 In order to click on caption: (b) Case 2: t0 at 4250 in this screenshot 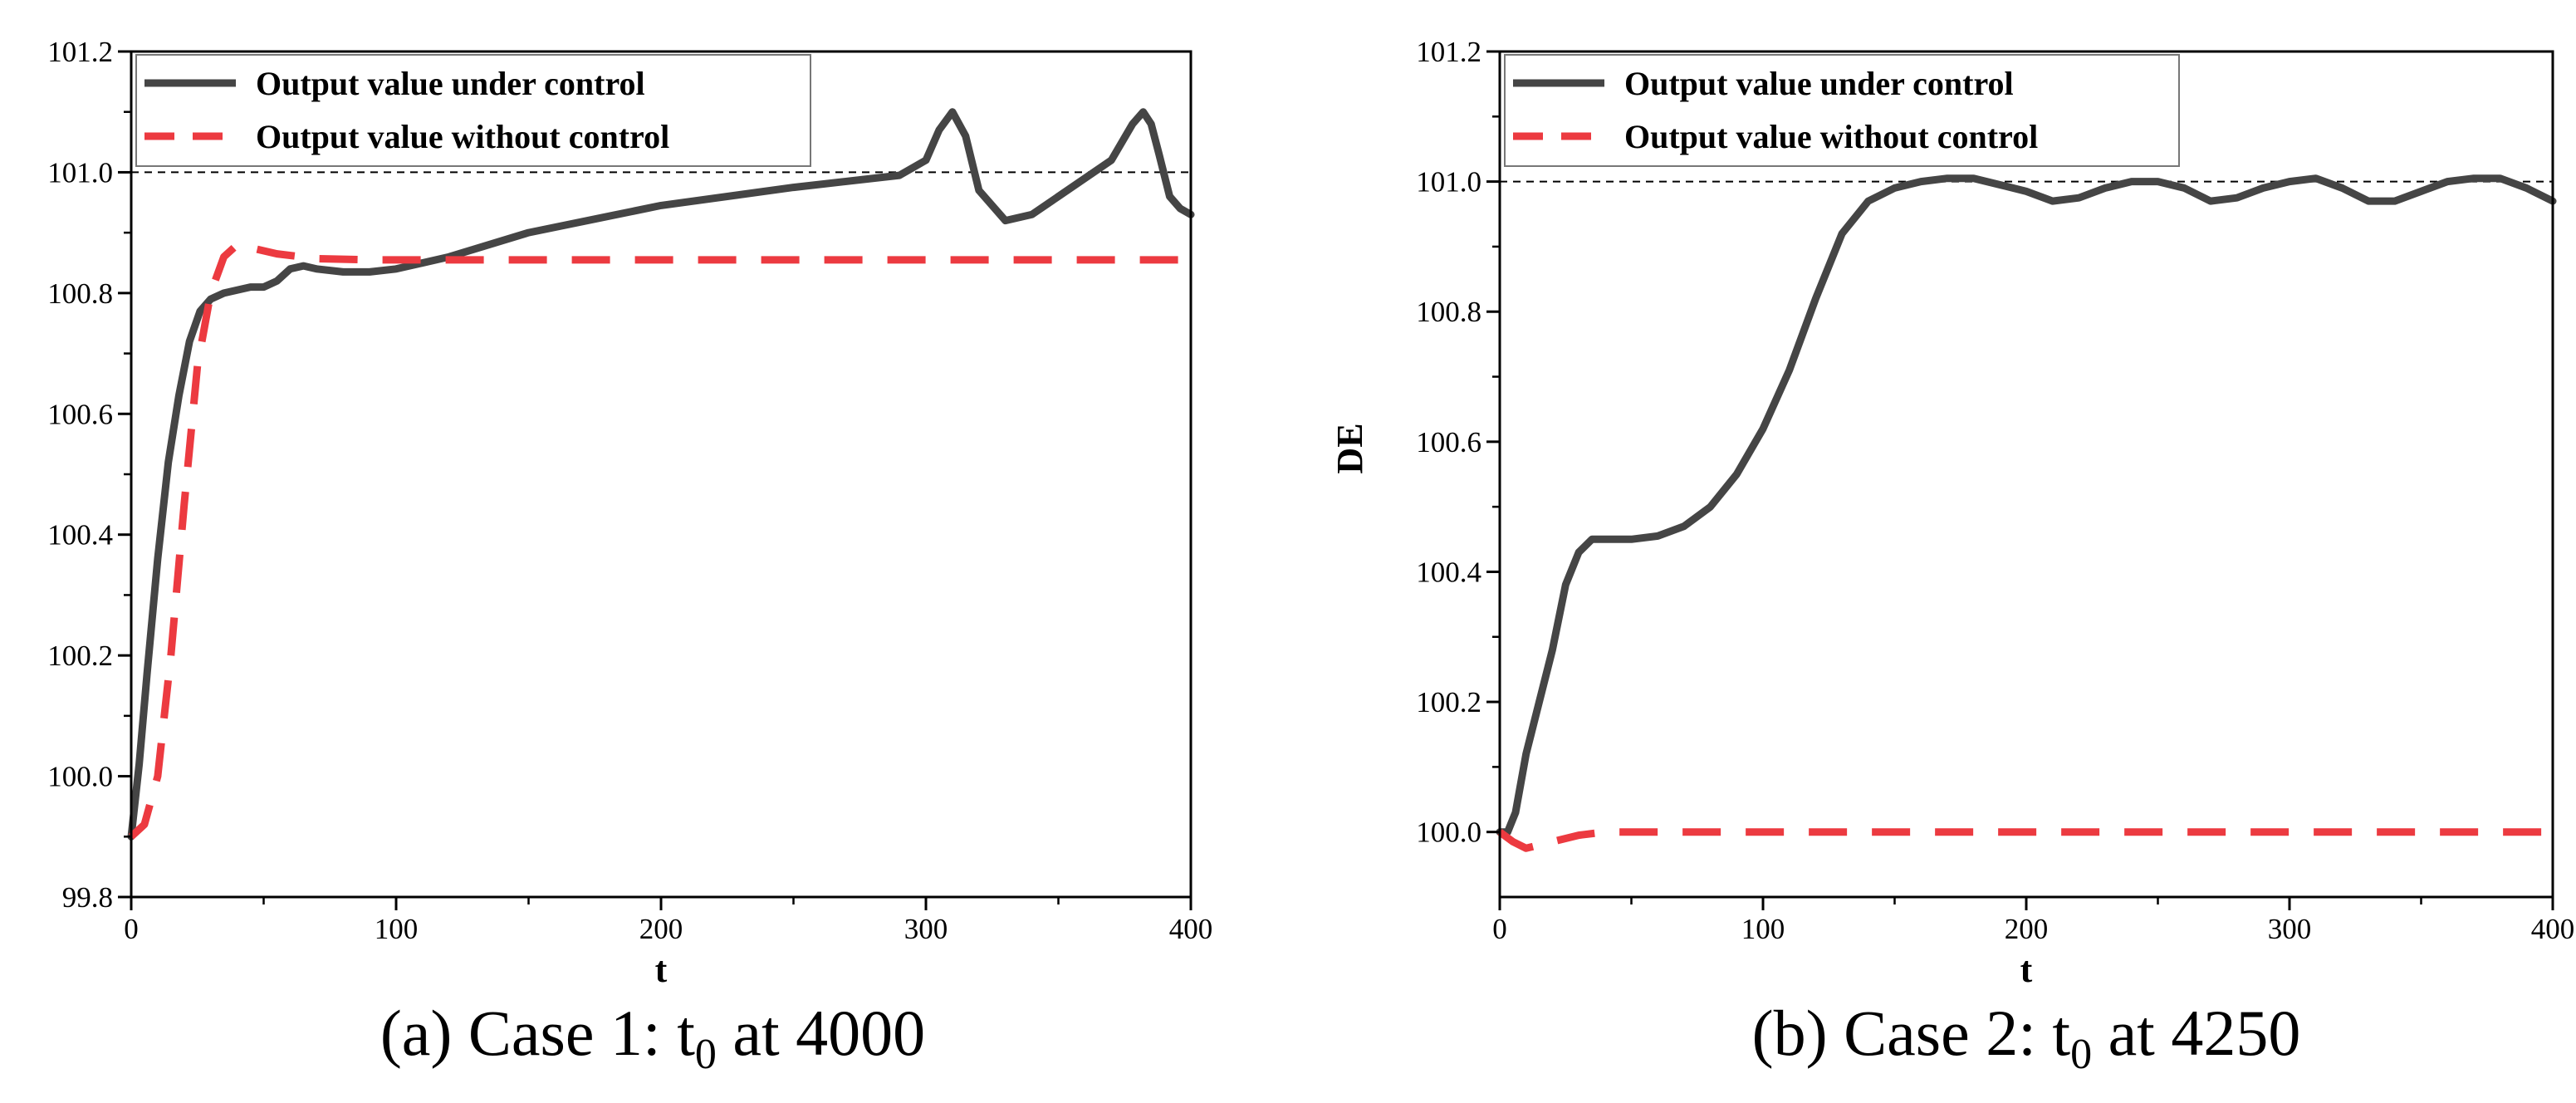, I will do `click(2027, 1038)`.